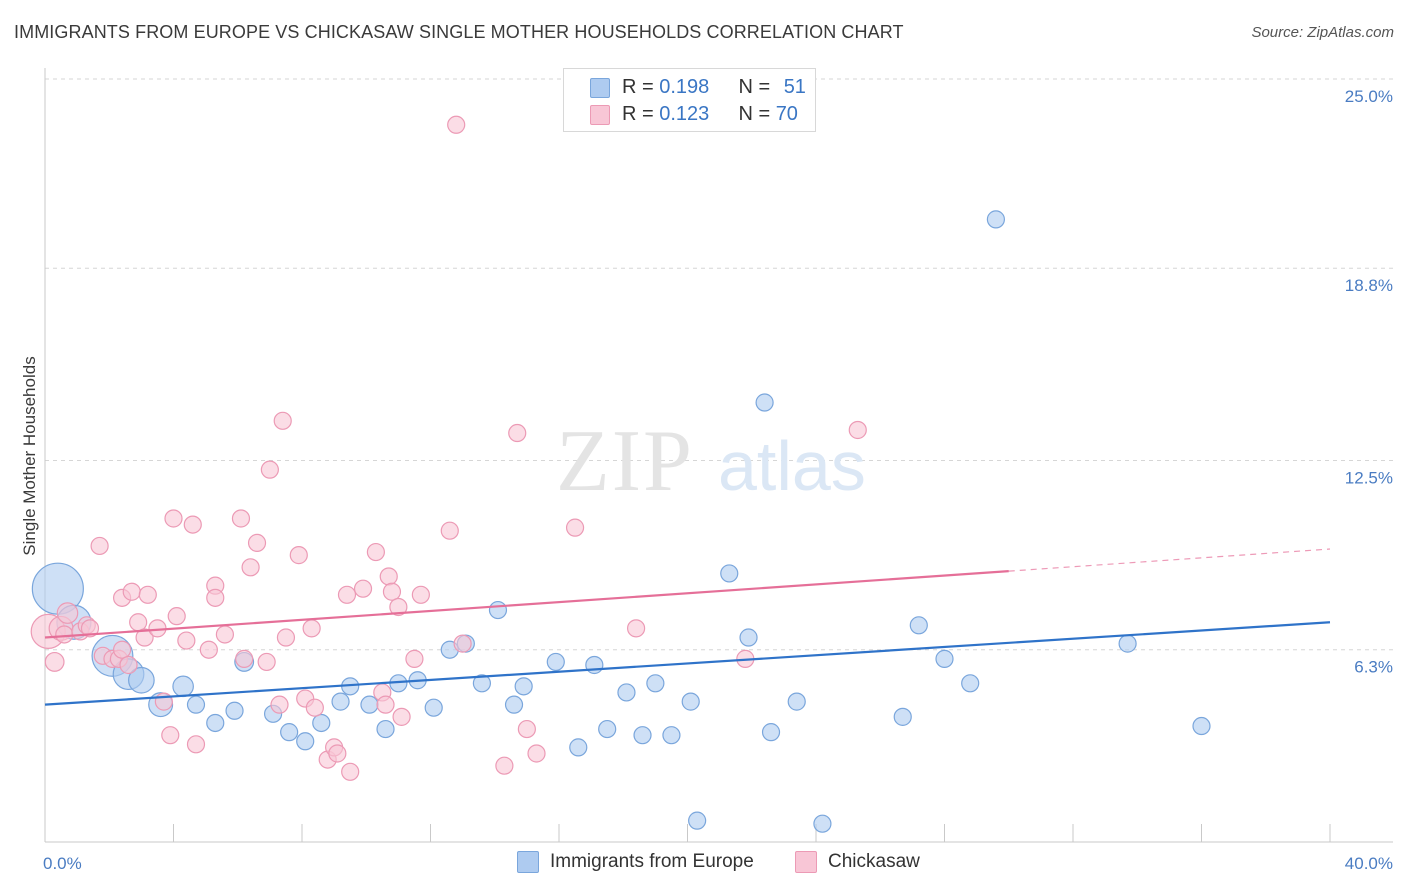  Describe the element at coordinates (1369, 863) in the screenshot. I see `x-tick-label: 40.0%` at that location.